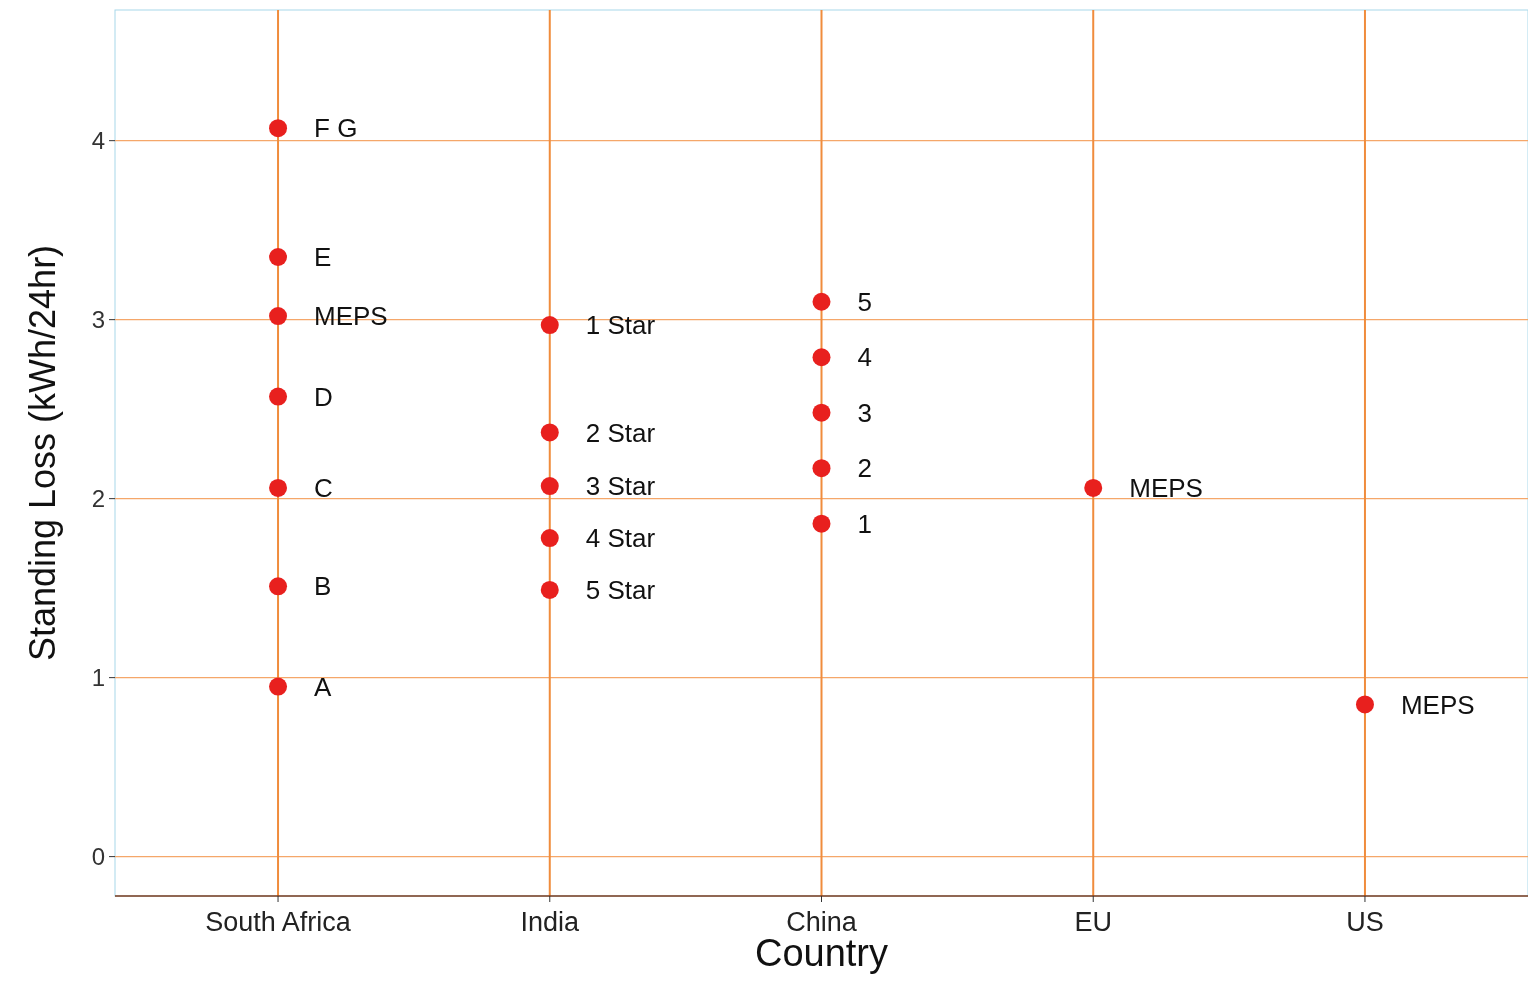  Describe the element at coordinates (323, 586) in the screenshot. I see `annotation: B` at that location.